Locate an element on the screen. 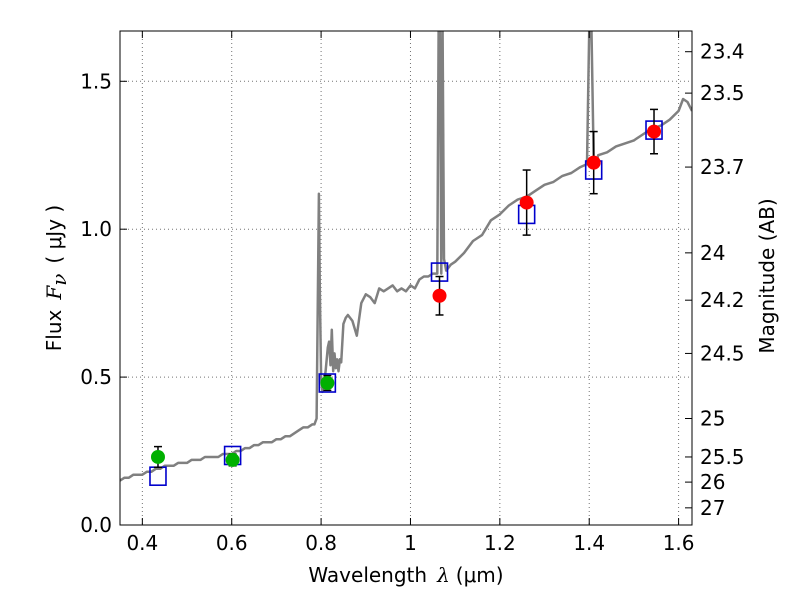  mag-tick-label: 26 is located at coordinates (712, 482).